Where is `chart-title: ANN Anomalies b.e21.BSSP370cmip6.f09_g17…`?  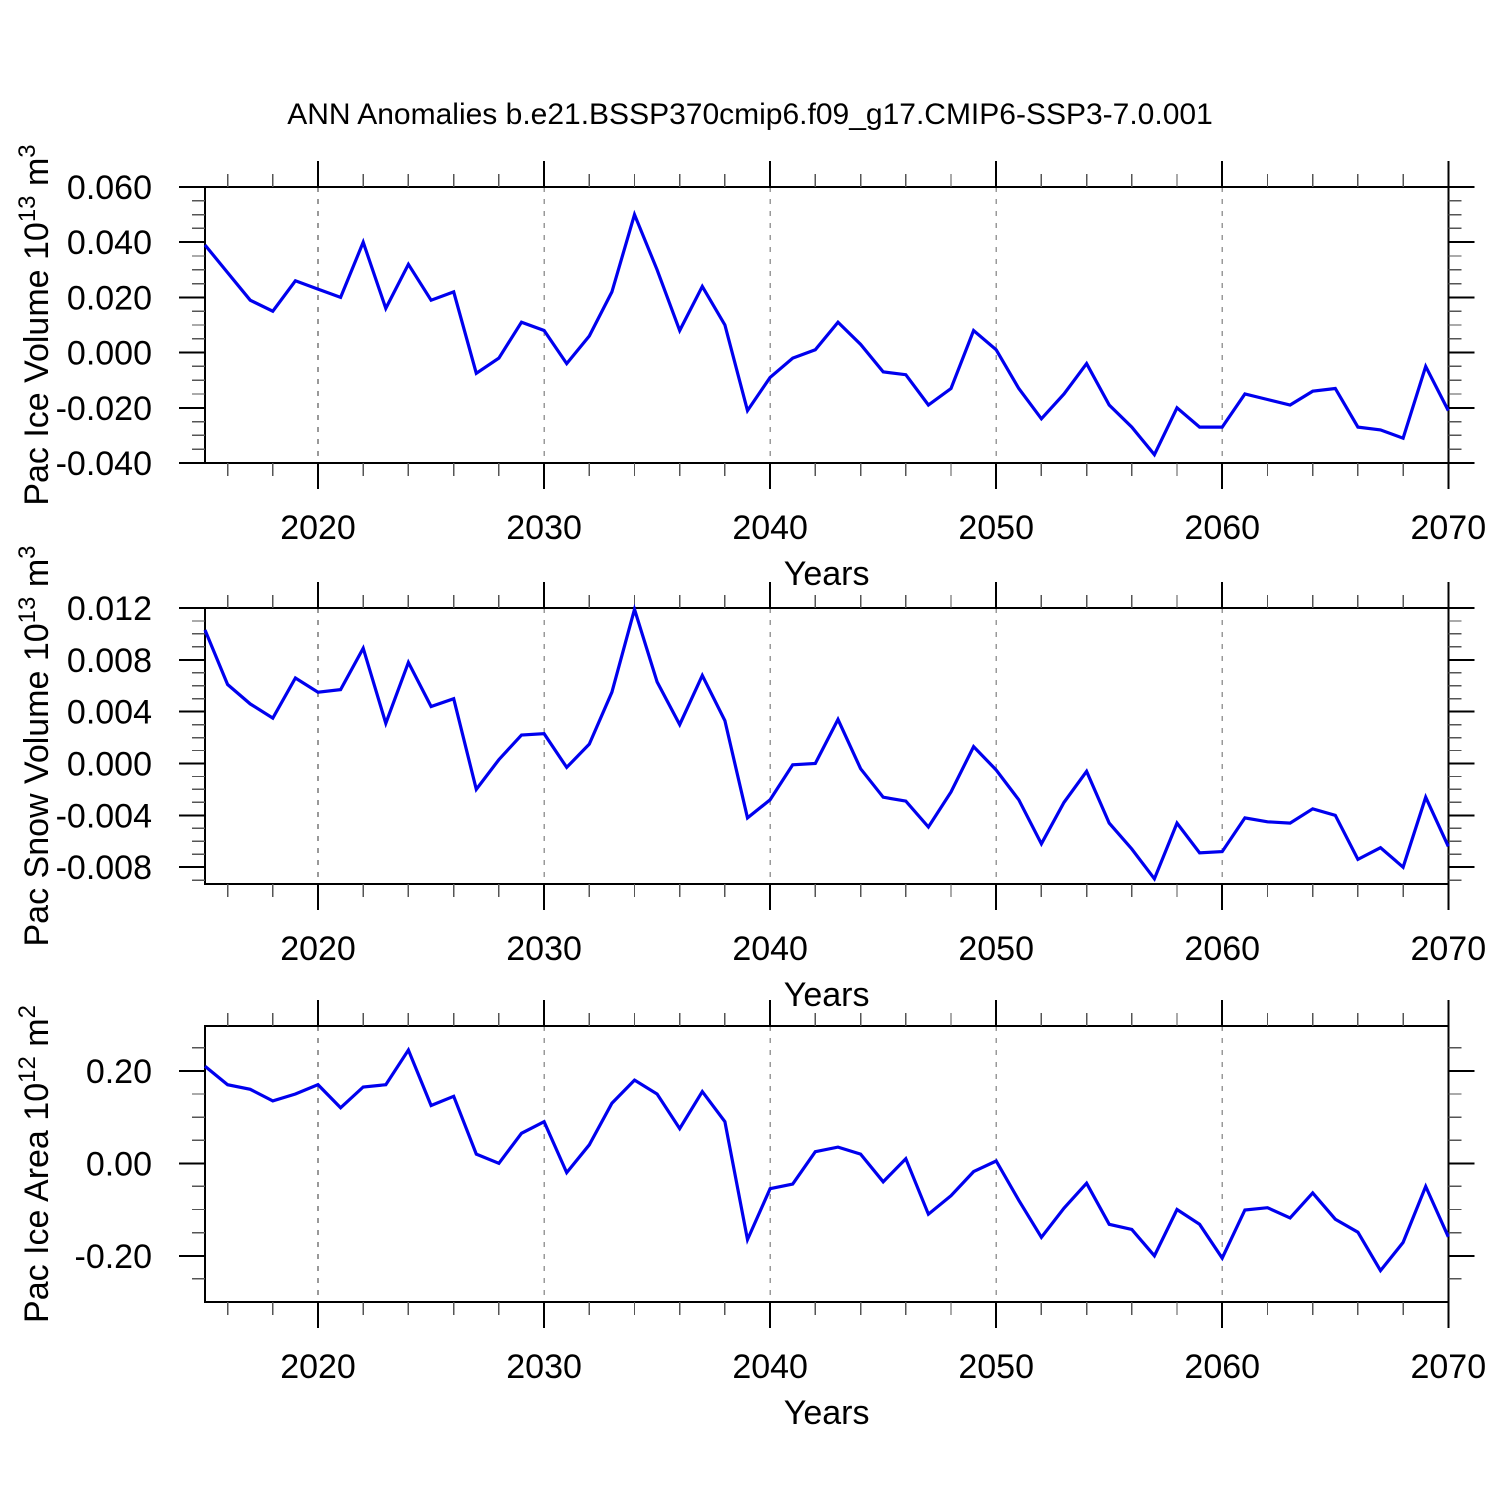 chart-title: ANN Anomalies b.e21.BSSP370cmip6.f09_g17… is located at coordinates (750, 114).